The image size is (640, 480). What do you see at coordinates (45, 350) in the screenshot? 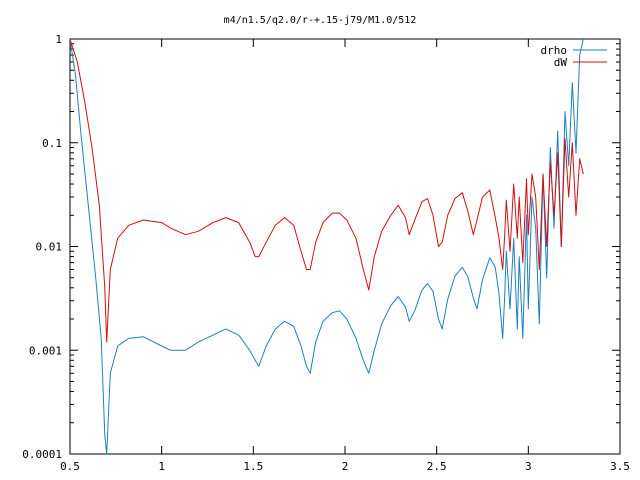
I see `y-tick-label: 0.001` at bounding box center [45, 350].